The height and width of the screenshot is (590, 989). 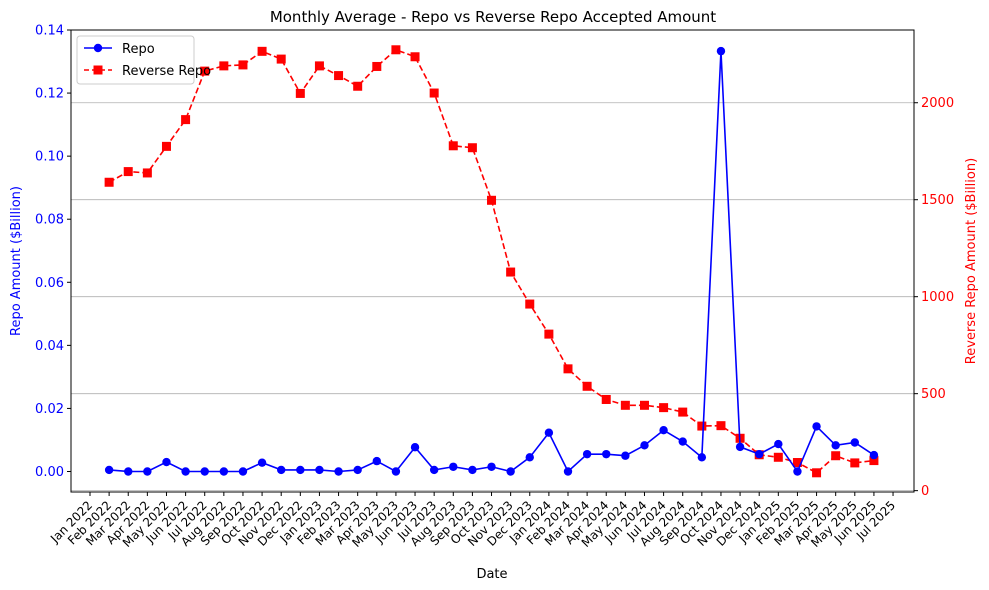 What do you see at coordinates (49, 409) in the screenshot?
I see `left-tick-label: 0.02` at bounding box center [49, 409].